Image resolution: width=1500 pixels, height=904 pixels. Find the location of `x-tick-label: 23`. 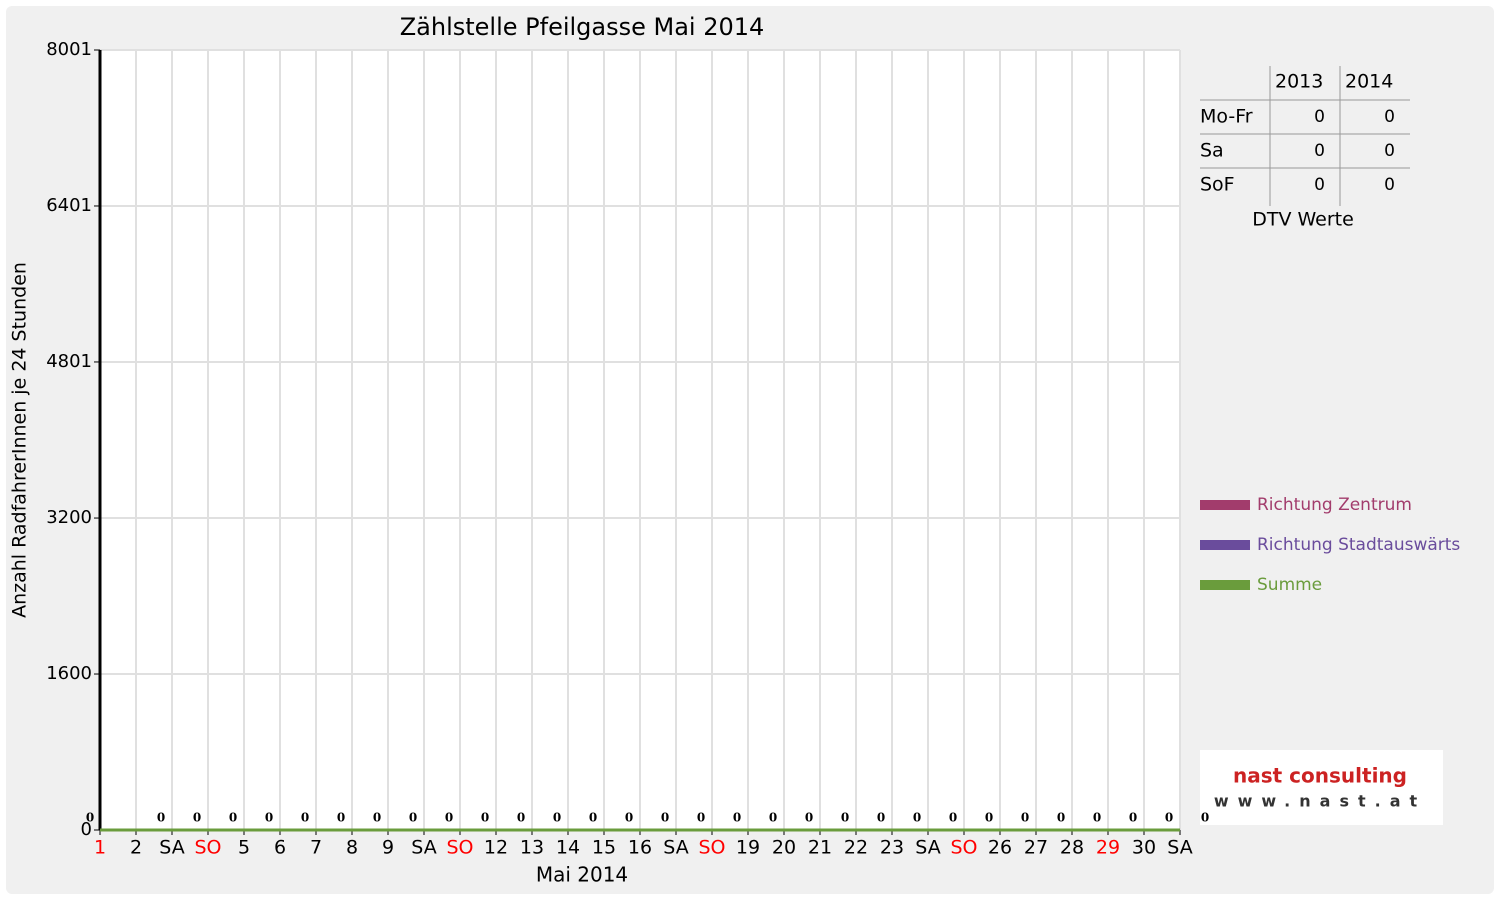

x-tick-label: 23 is located at coordinates (892, 848).